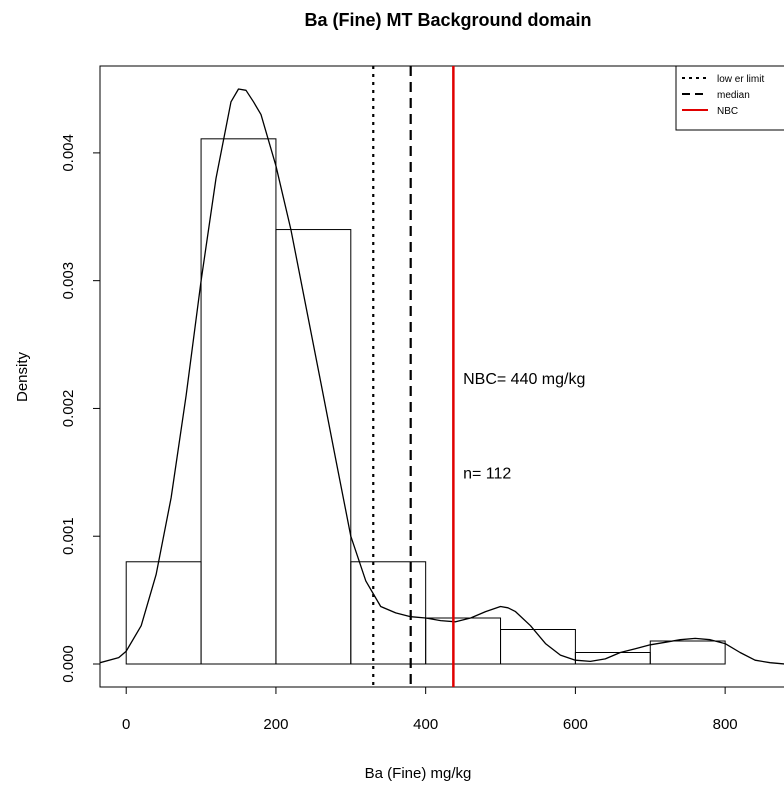 The image size is (784, 793). What do you see at coordinates (524, 427) in the screenshot?
I see `annotations-layer: NBC= 440 mg/kg n= 112` at bounding box center [524, 427].